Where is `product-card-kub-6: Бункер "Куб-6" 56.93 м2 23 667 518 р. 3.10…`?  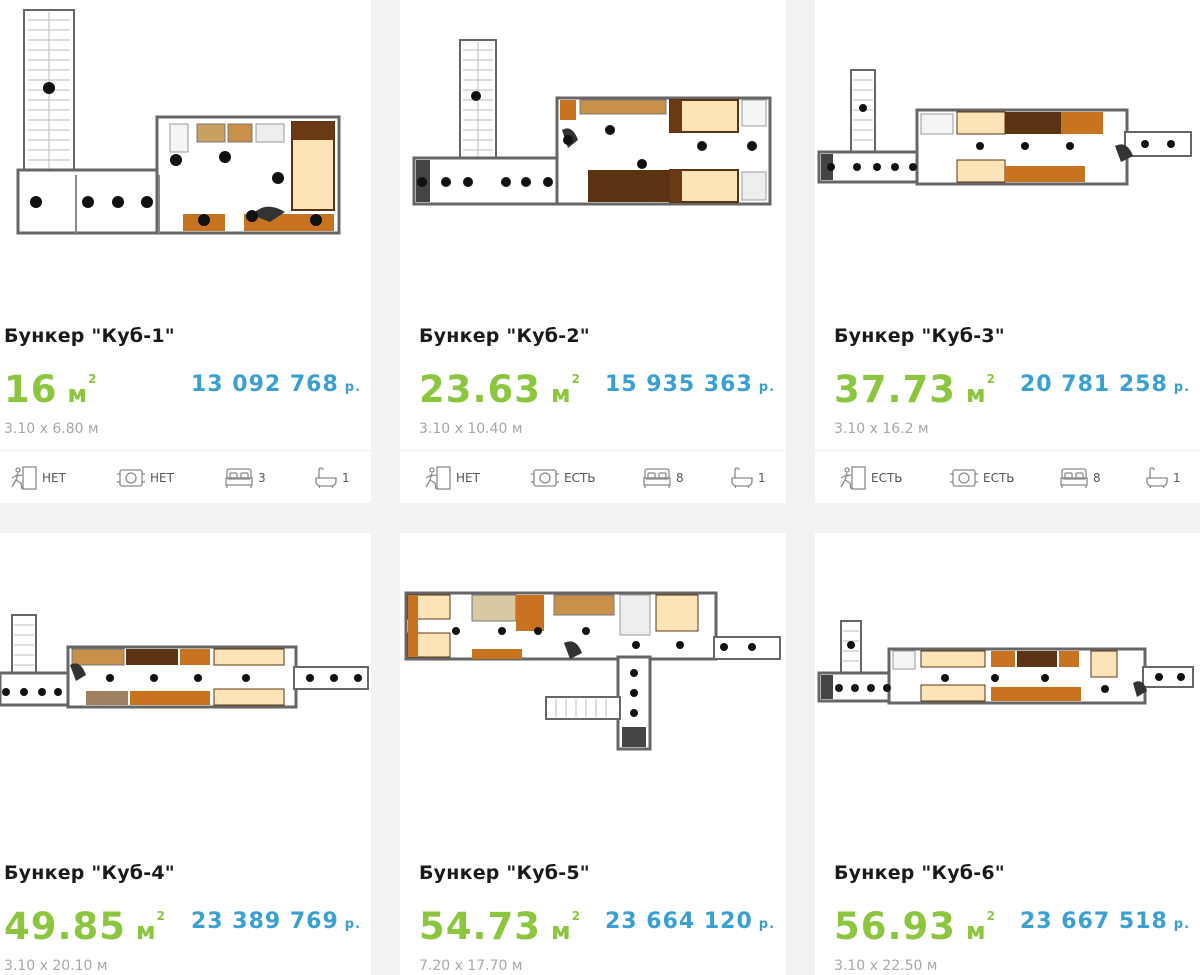 product-card-kub-6: Бункер "Куб-6" 56.93 м2 23 667 518 р. 3.10… is located at coordinates (1007, 754).